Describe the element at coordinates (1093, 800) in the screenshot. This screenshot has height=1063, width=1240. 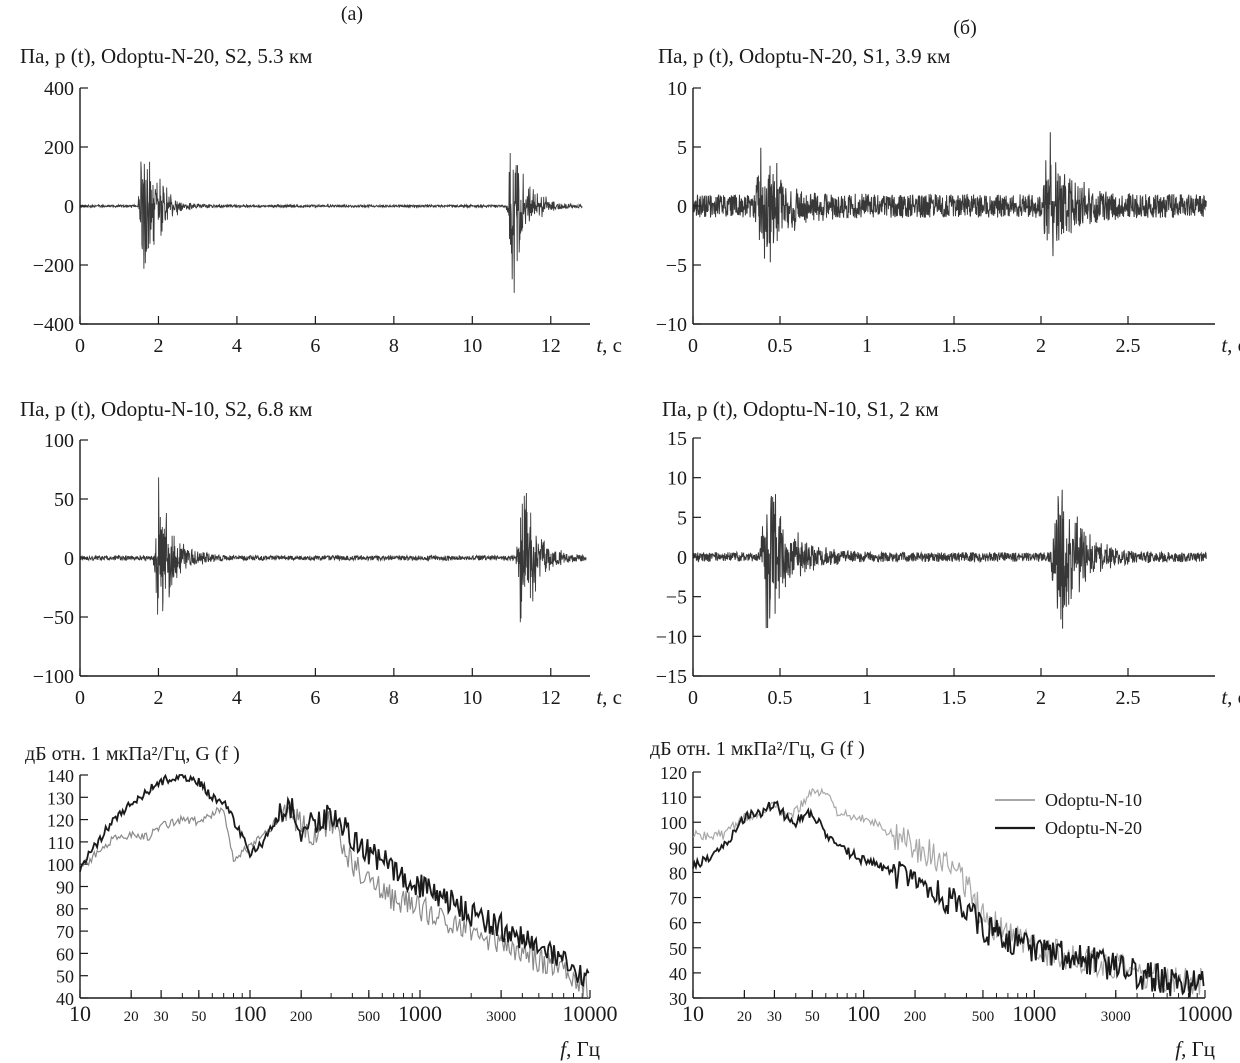
I see `legend-label: Odoptu-N-10` at that location.